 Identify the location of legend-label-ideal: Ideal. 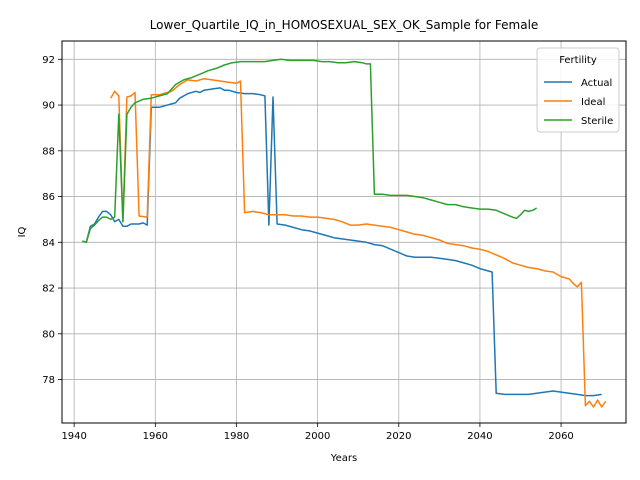
(593, 102).